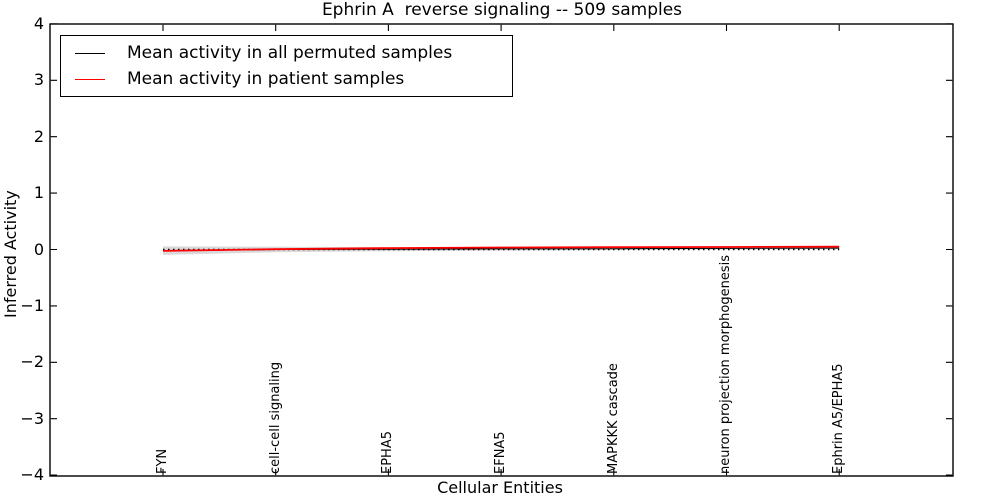 This screenshot has height=500, width=1000. Describe the element at coordinates (290, 53) in the screenshot. I see `legend-label: Mean activity in all permuted samples` at that location.